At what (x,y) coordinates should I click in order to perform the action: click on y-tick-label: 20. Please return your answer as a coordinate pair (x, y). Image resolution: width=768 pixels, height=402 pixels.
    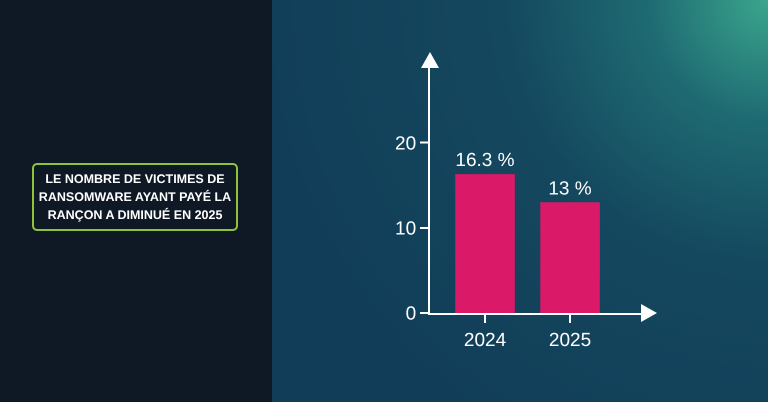
    Looking at the image, I should click on (405, 143).